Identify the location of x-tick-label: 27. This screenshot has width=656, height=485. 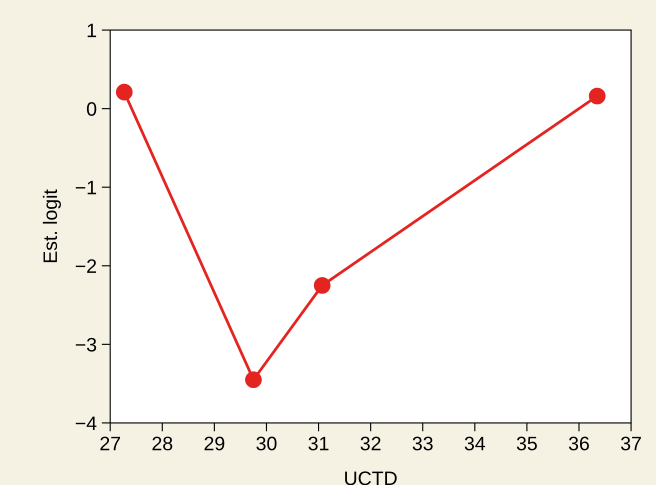
(110, 443).